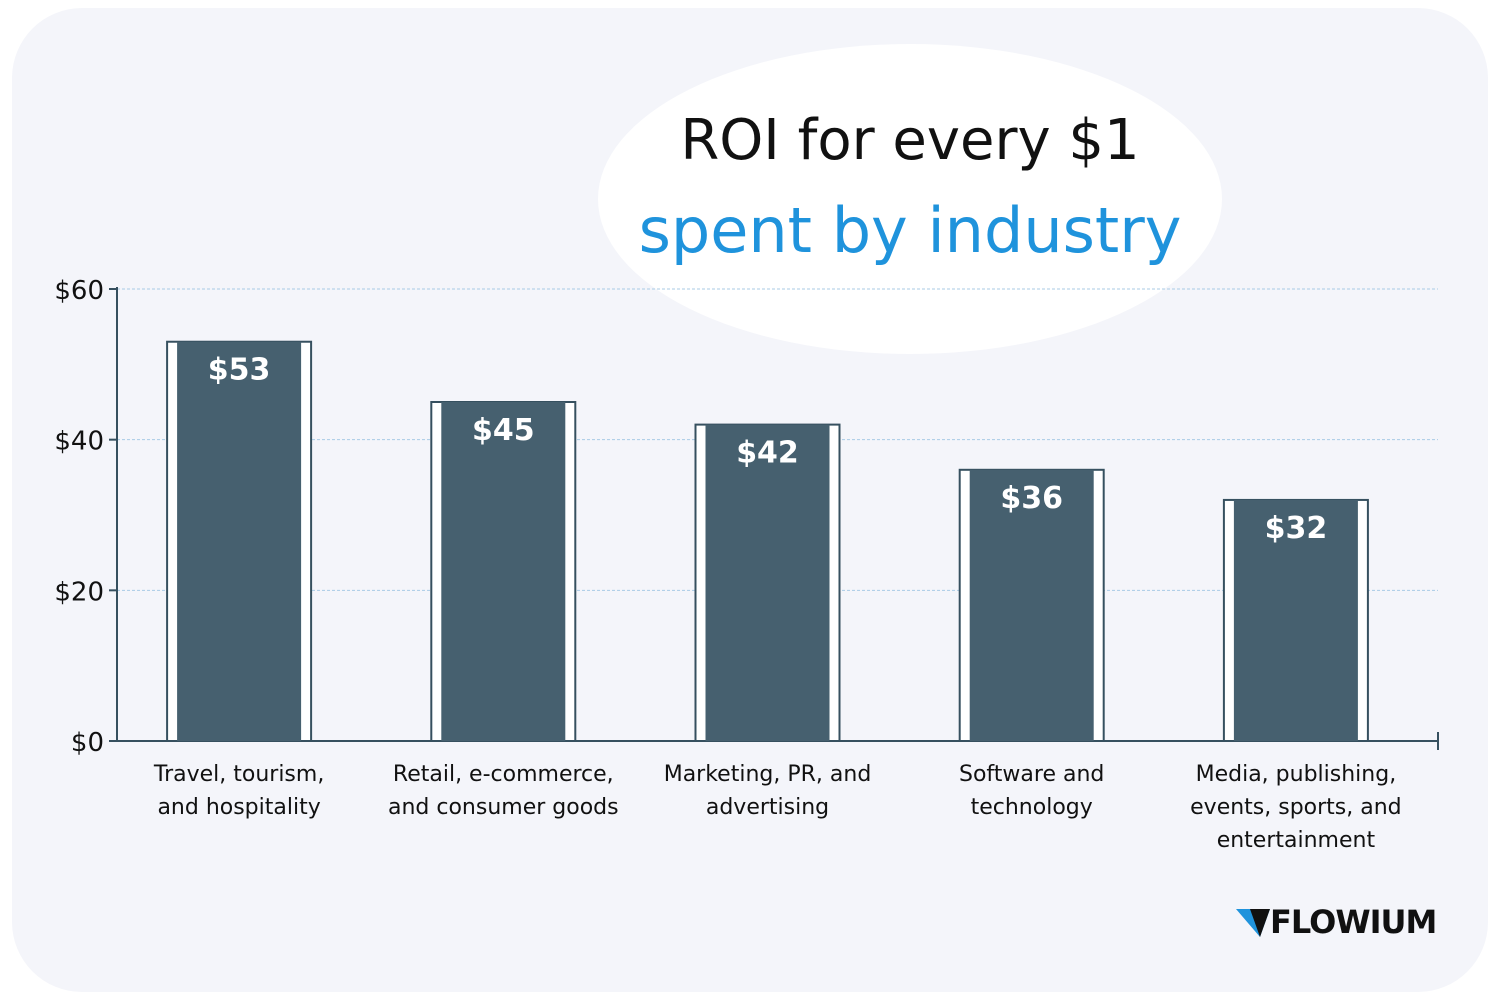 This screenshot has width=1500, height=1000. Describe the element at coordinates (1031, 791) in the screenshot. I see `x-tick-label: Software and technology` at that location.